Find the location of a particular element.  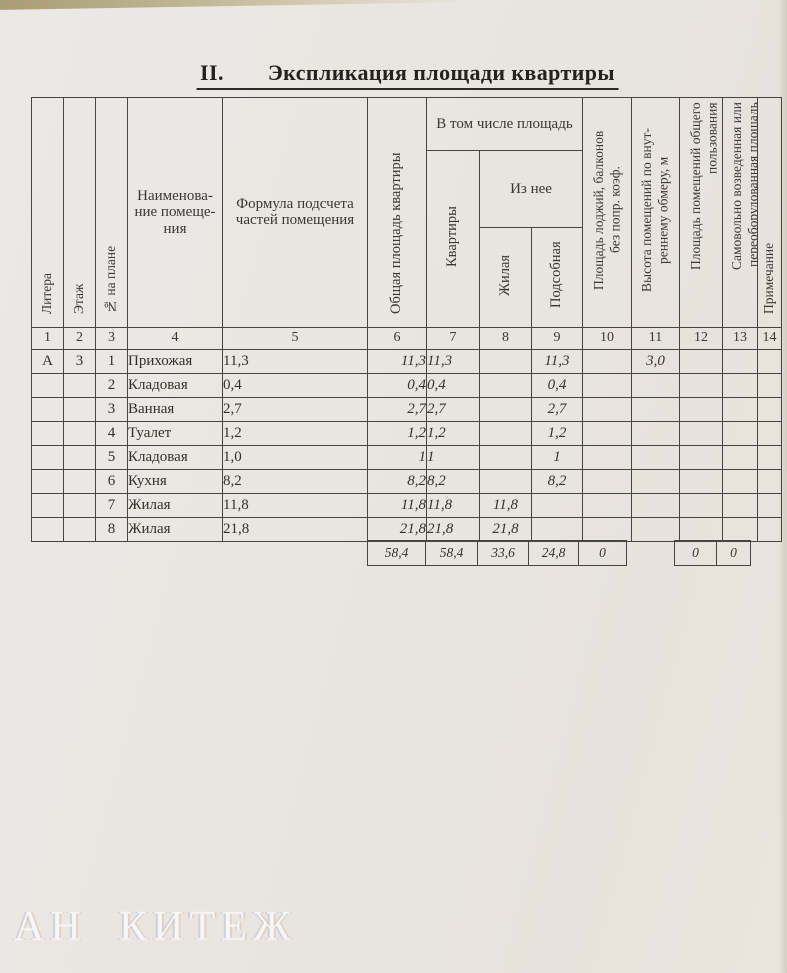

column-number: 7 is located at coordinates (453, 338).